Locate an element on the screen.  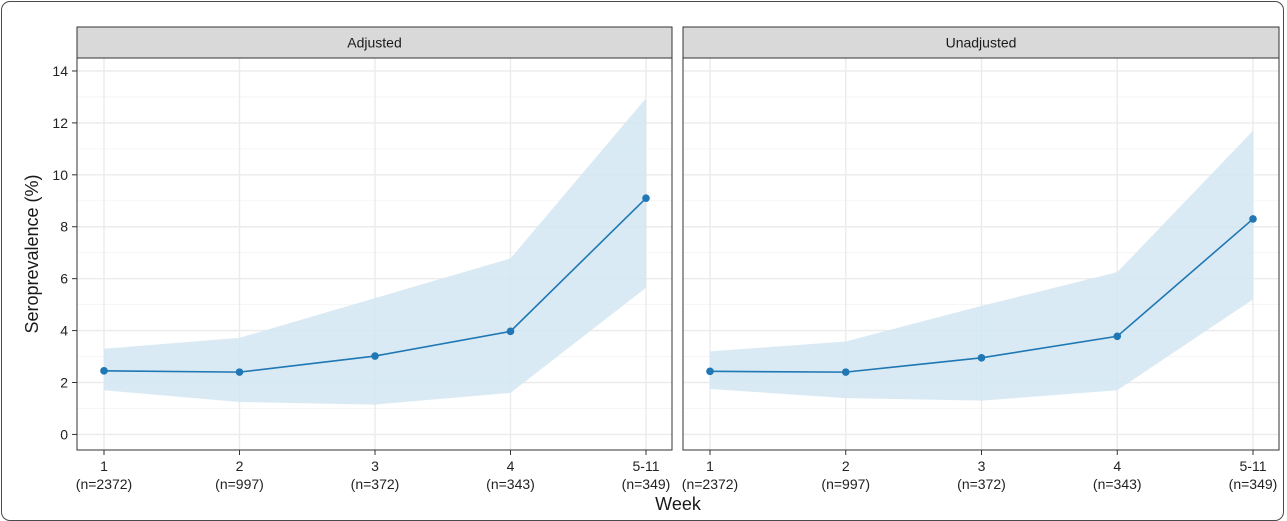
y-axis: 0 2 4 6 8 10 12 14 is located at coordinates (64, 252).